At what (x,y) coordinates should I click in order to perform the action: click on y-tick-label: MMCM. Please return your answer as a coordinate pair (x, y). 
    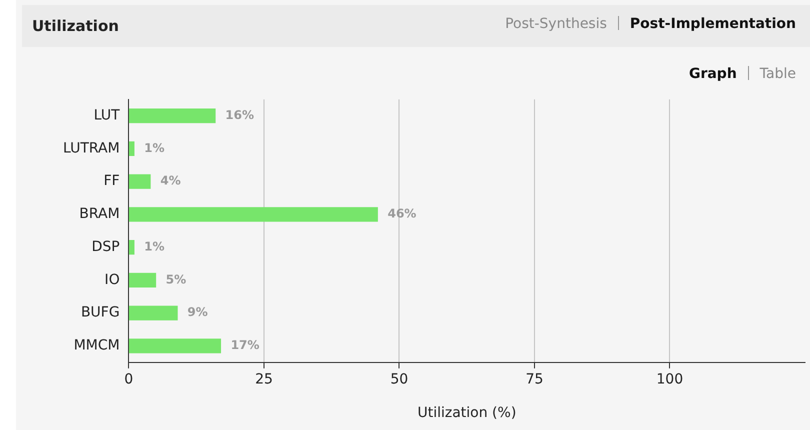
    Looking at the image, I should click on (97, 346).